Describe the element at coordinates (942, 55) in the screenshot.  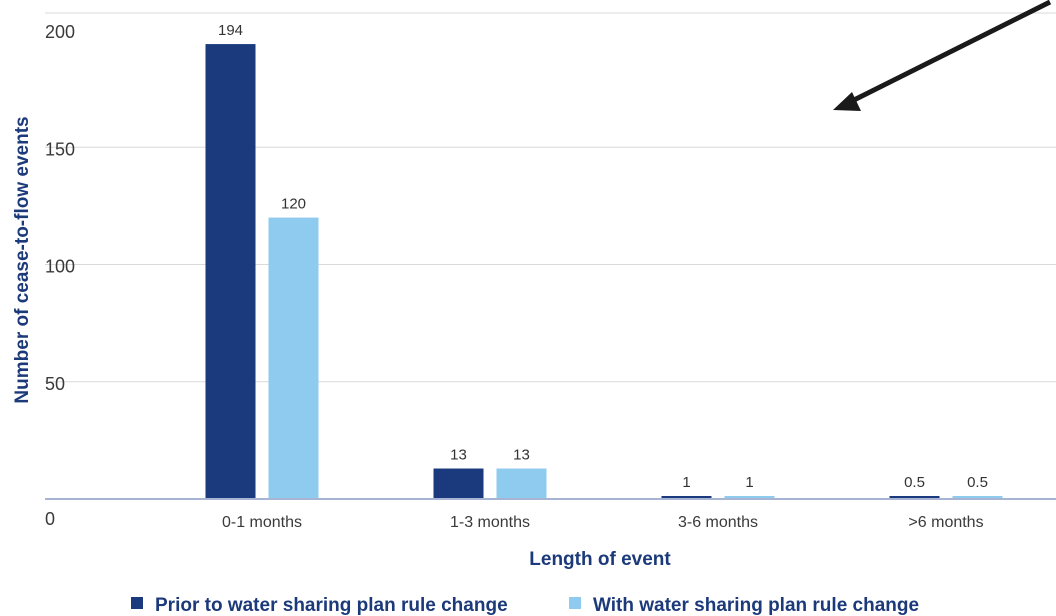
I see `arrow-icon` at that location.